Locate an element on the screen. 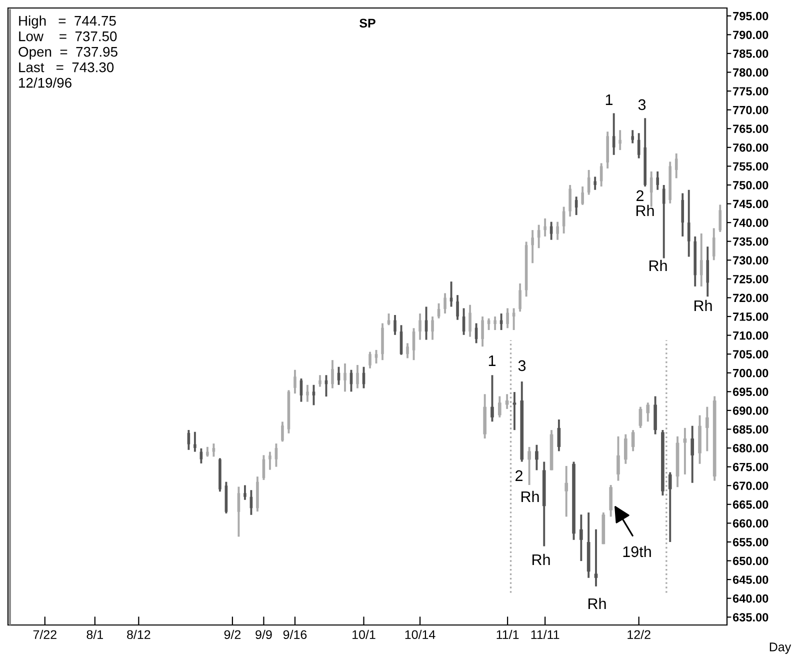 The width and height of the screenshot is (799, 663). y-tick-label: 710.00 is located at coordinates (750, 335).